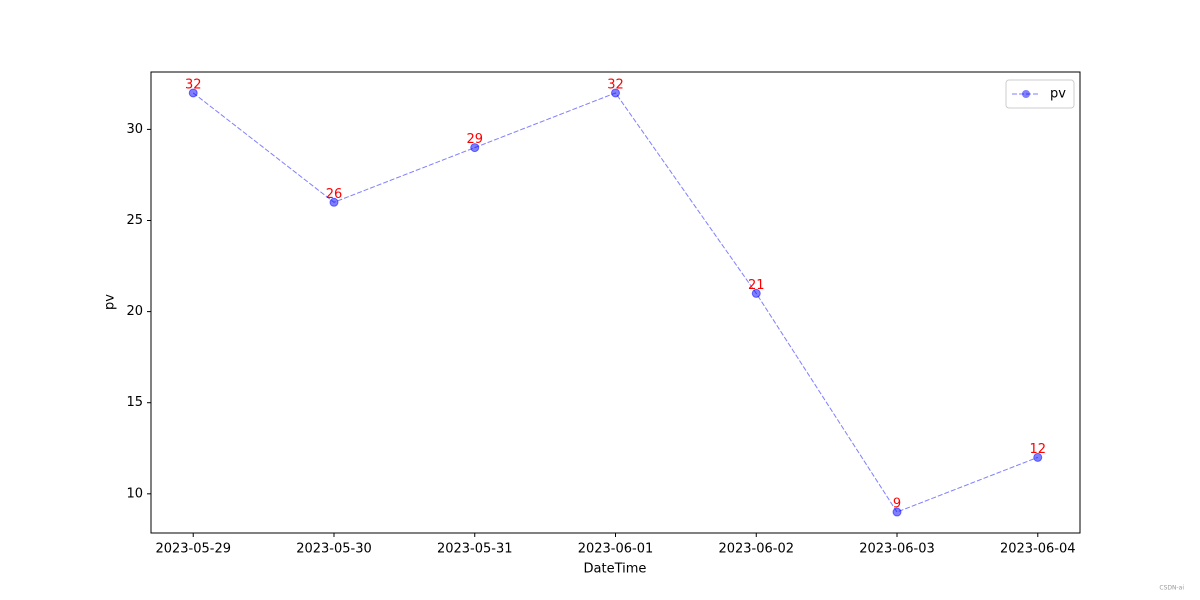  I want to click on x-tick-label: 2023-05-30, so click(334, 549).